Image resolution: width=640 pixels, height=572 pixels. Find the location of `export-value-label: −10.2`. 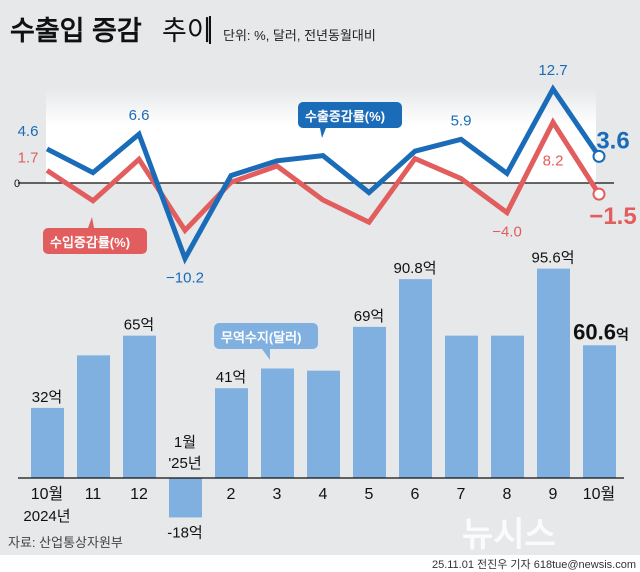

export-value-label: −10.2 is located at coordinates (185, 277).